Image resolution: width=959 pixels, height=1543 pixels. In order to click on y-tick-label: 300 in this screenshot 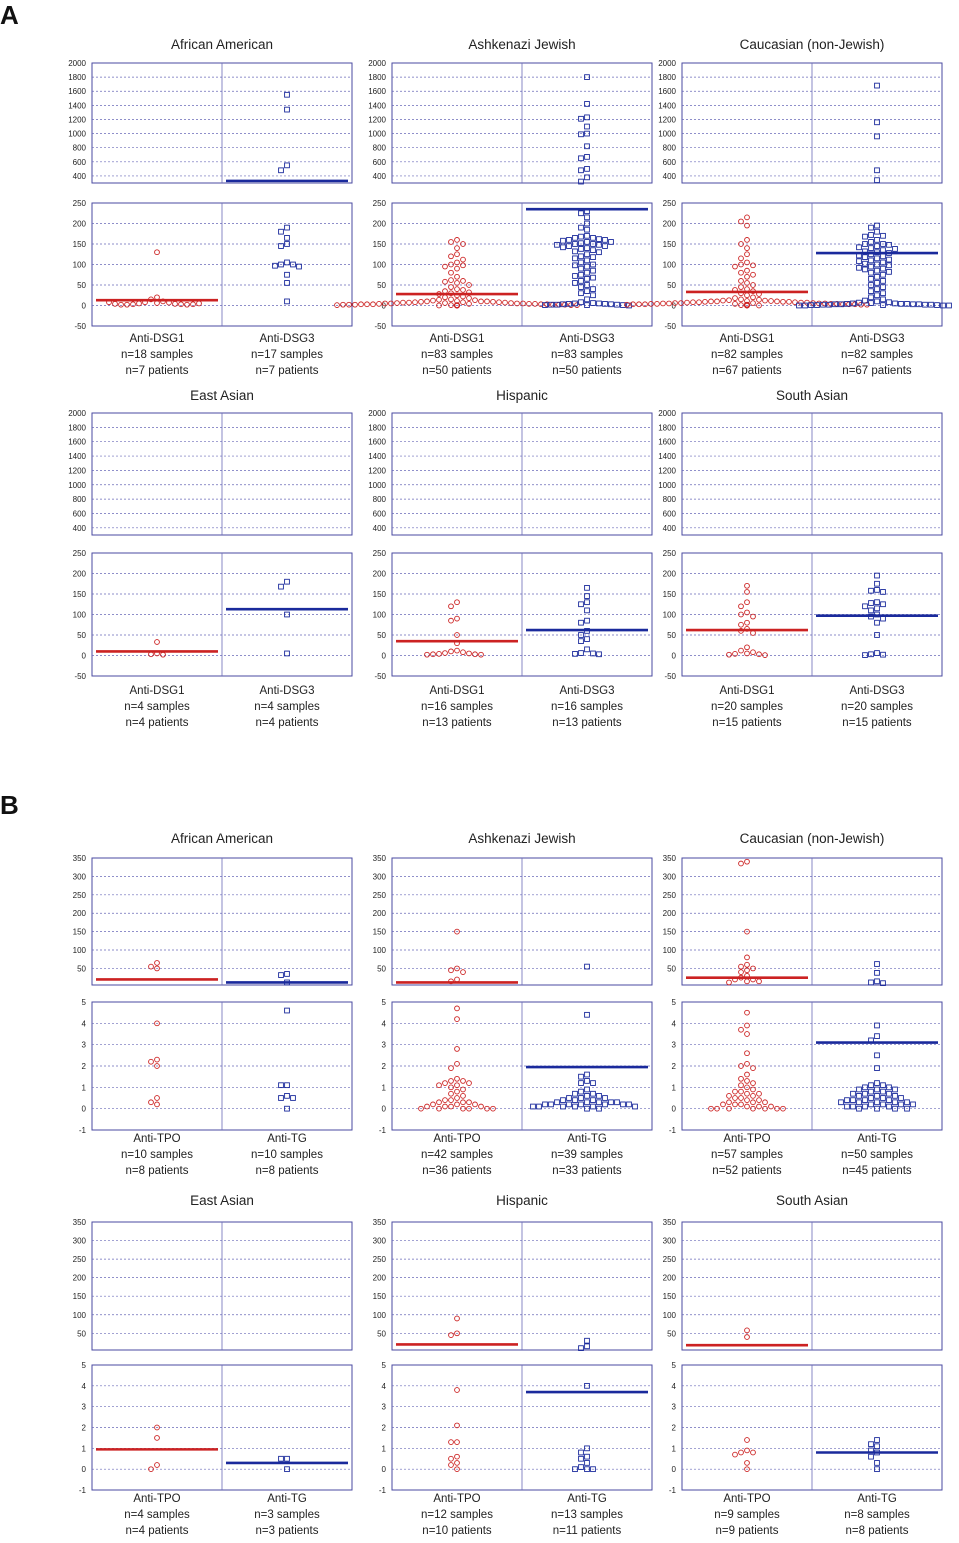, I will do `click(670, 876)`.